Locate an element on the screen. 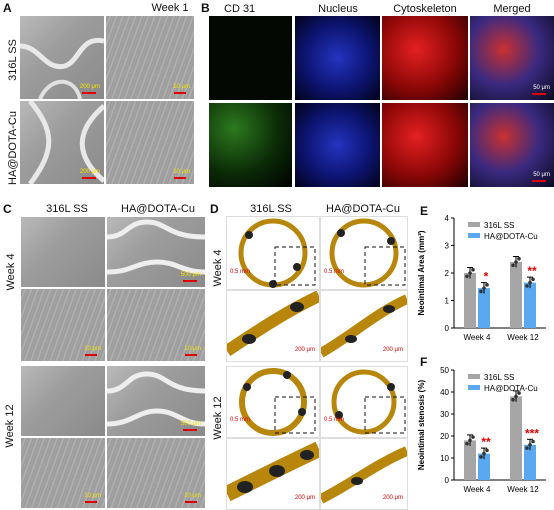  panel-b-col-nucleus: Nucleus is located at coordinates (338, 9).